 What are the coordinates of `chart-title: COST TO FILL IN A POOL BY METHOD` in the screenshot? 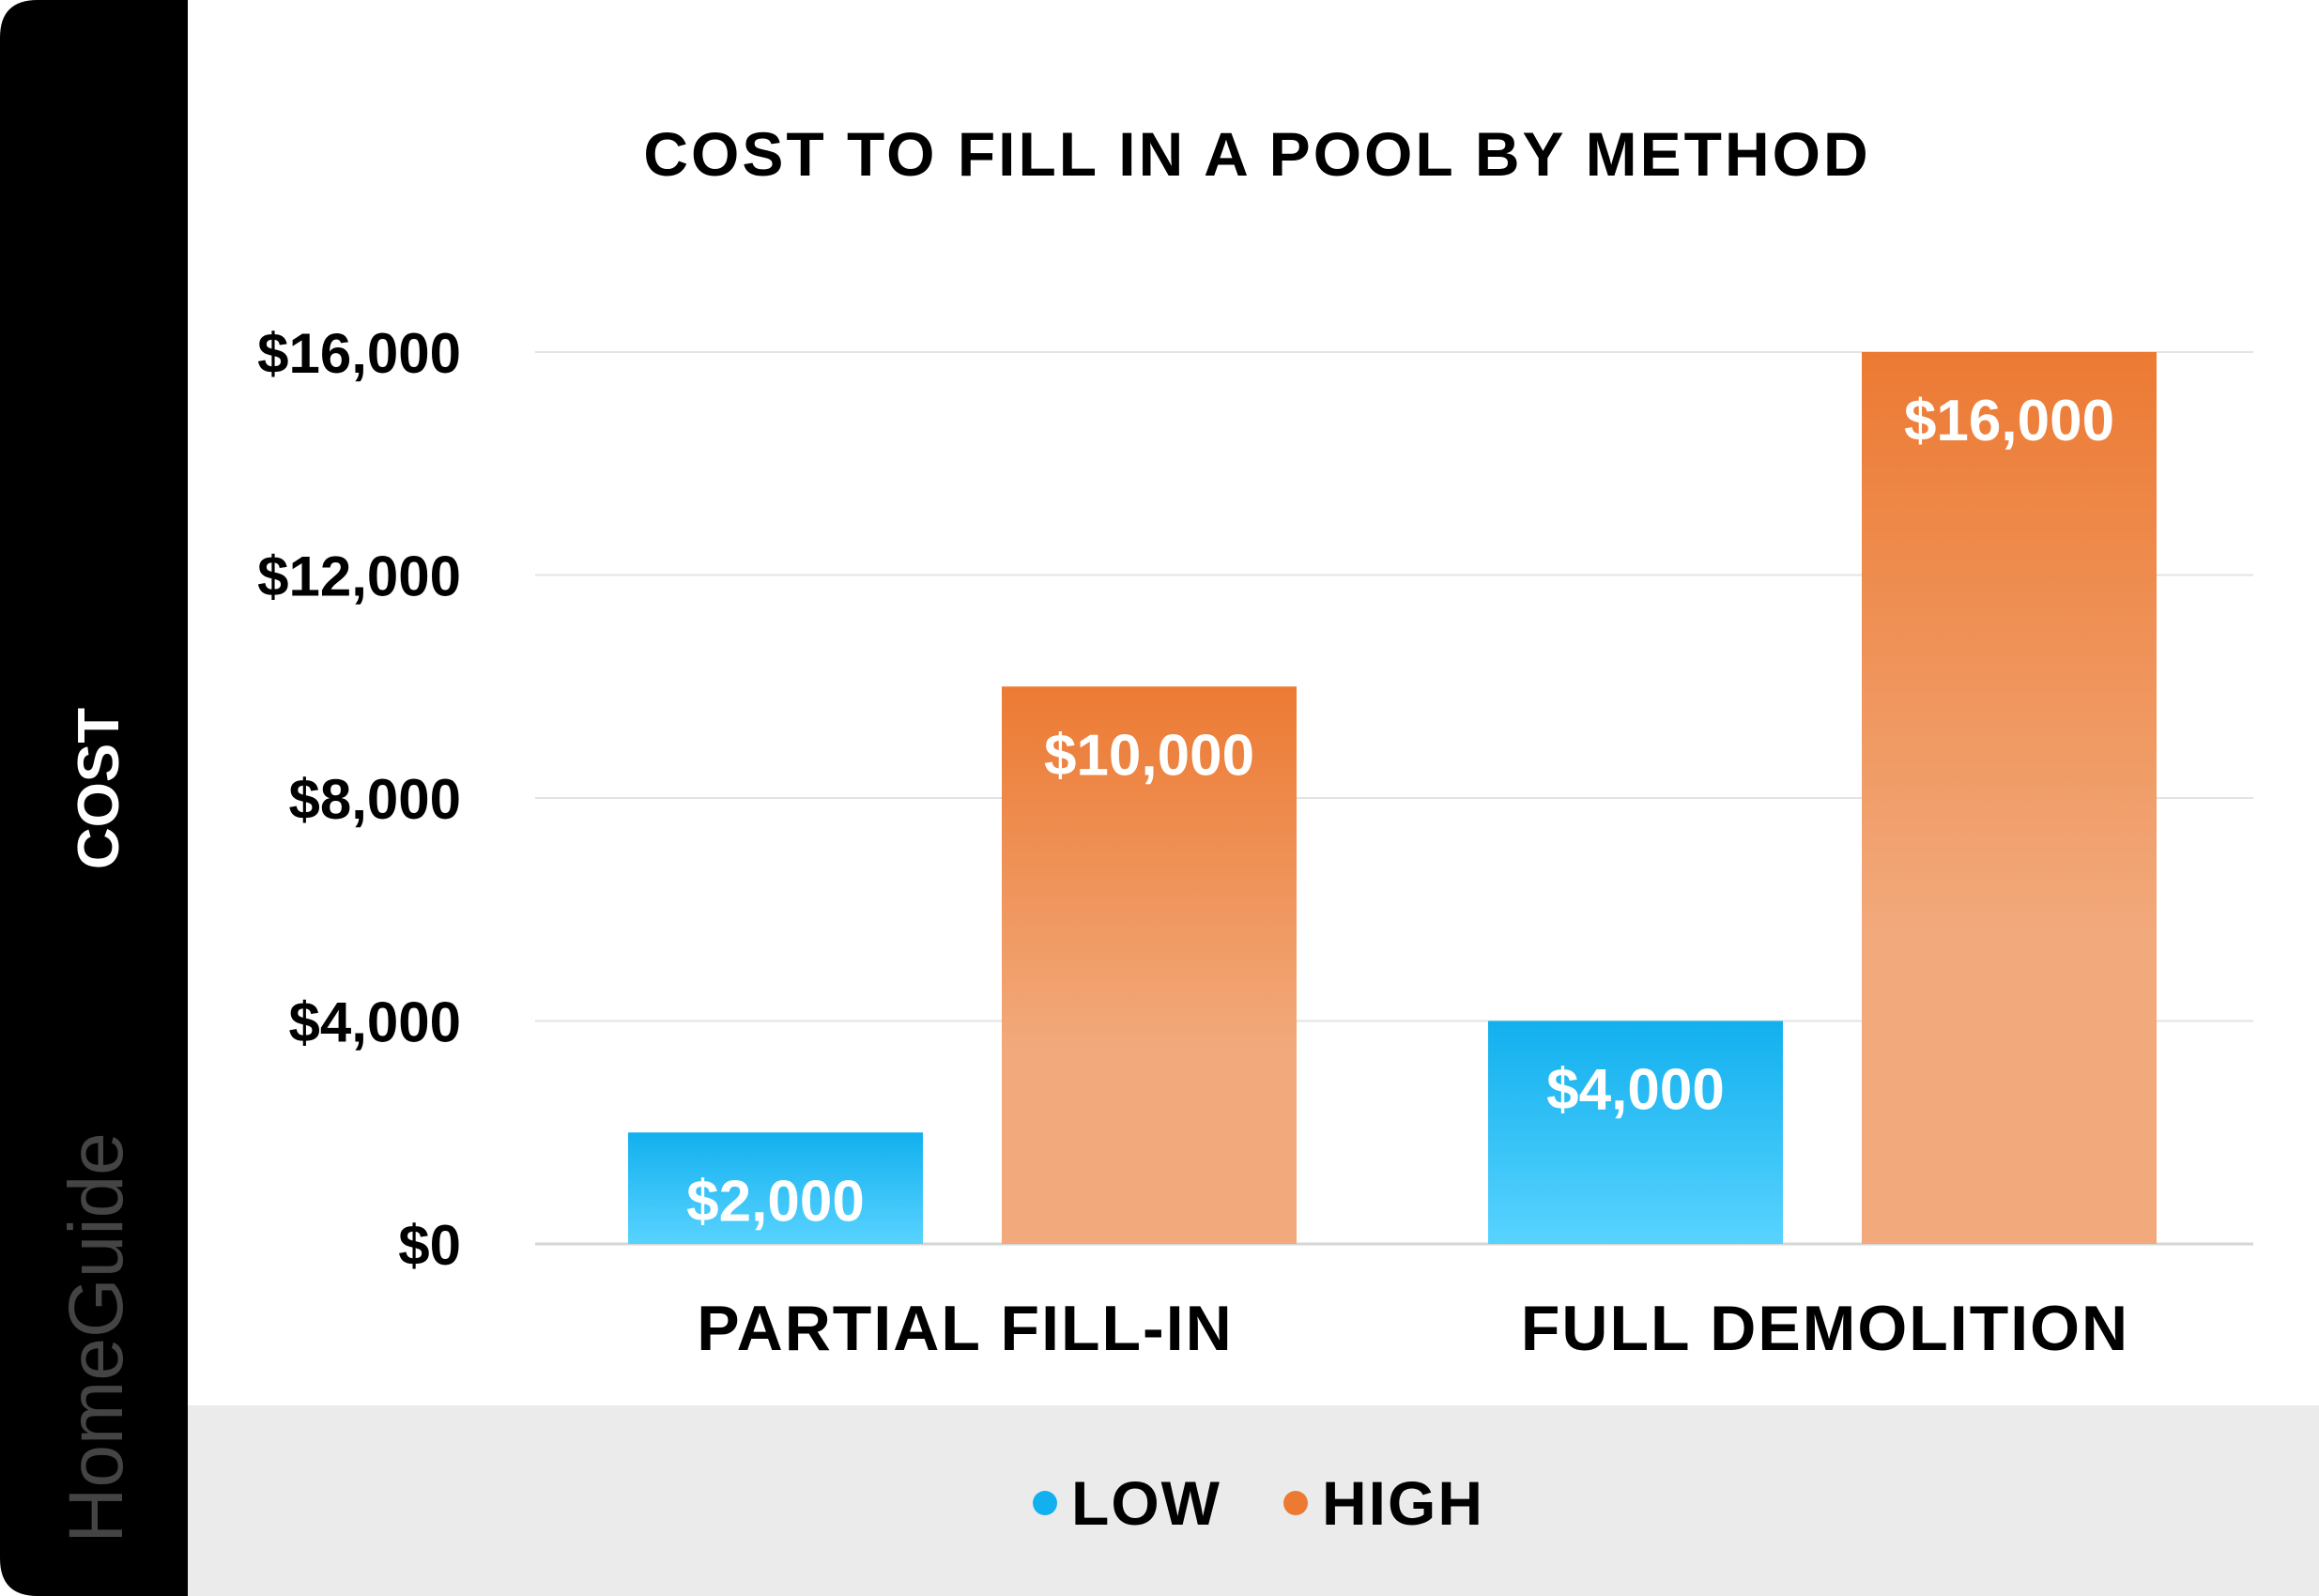 It's located at (1256, 154).